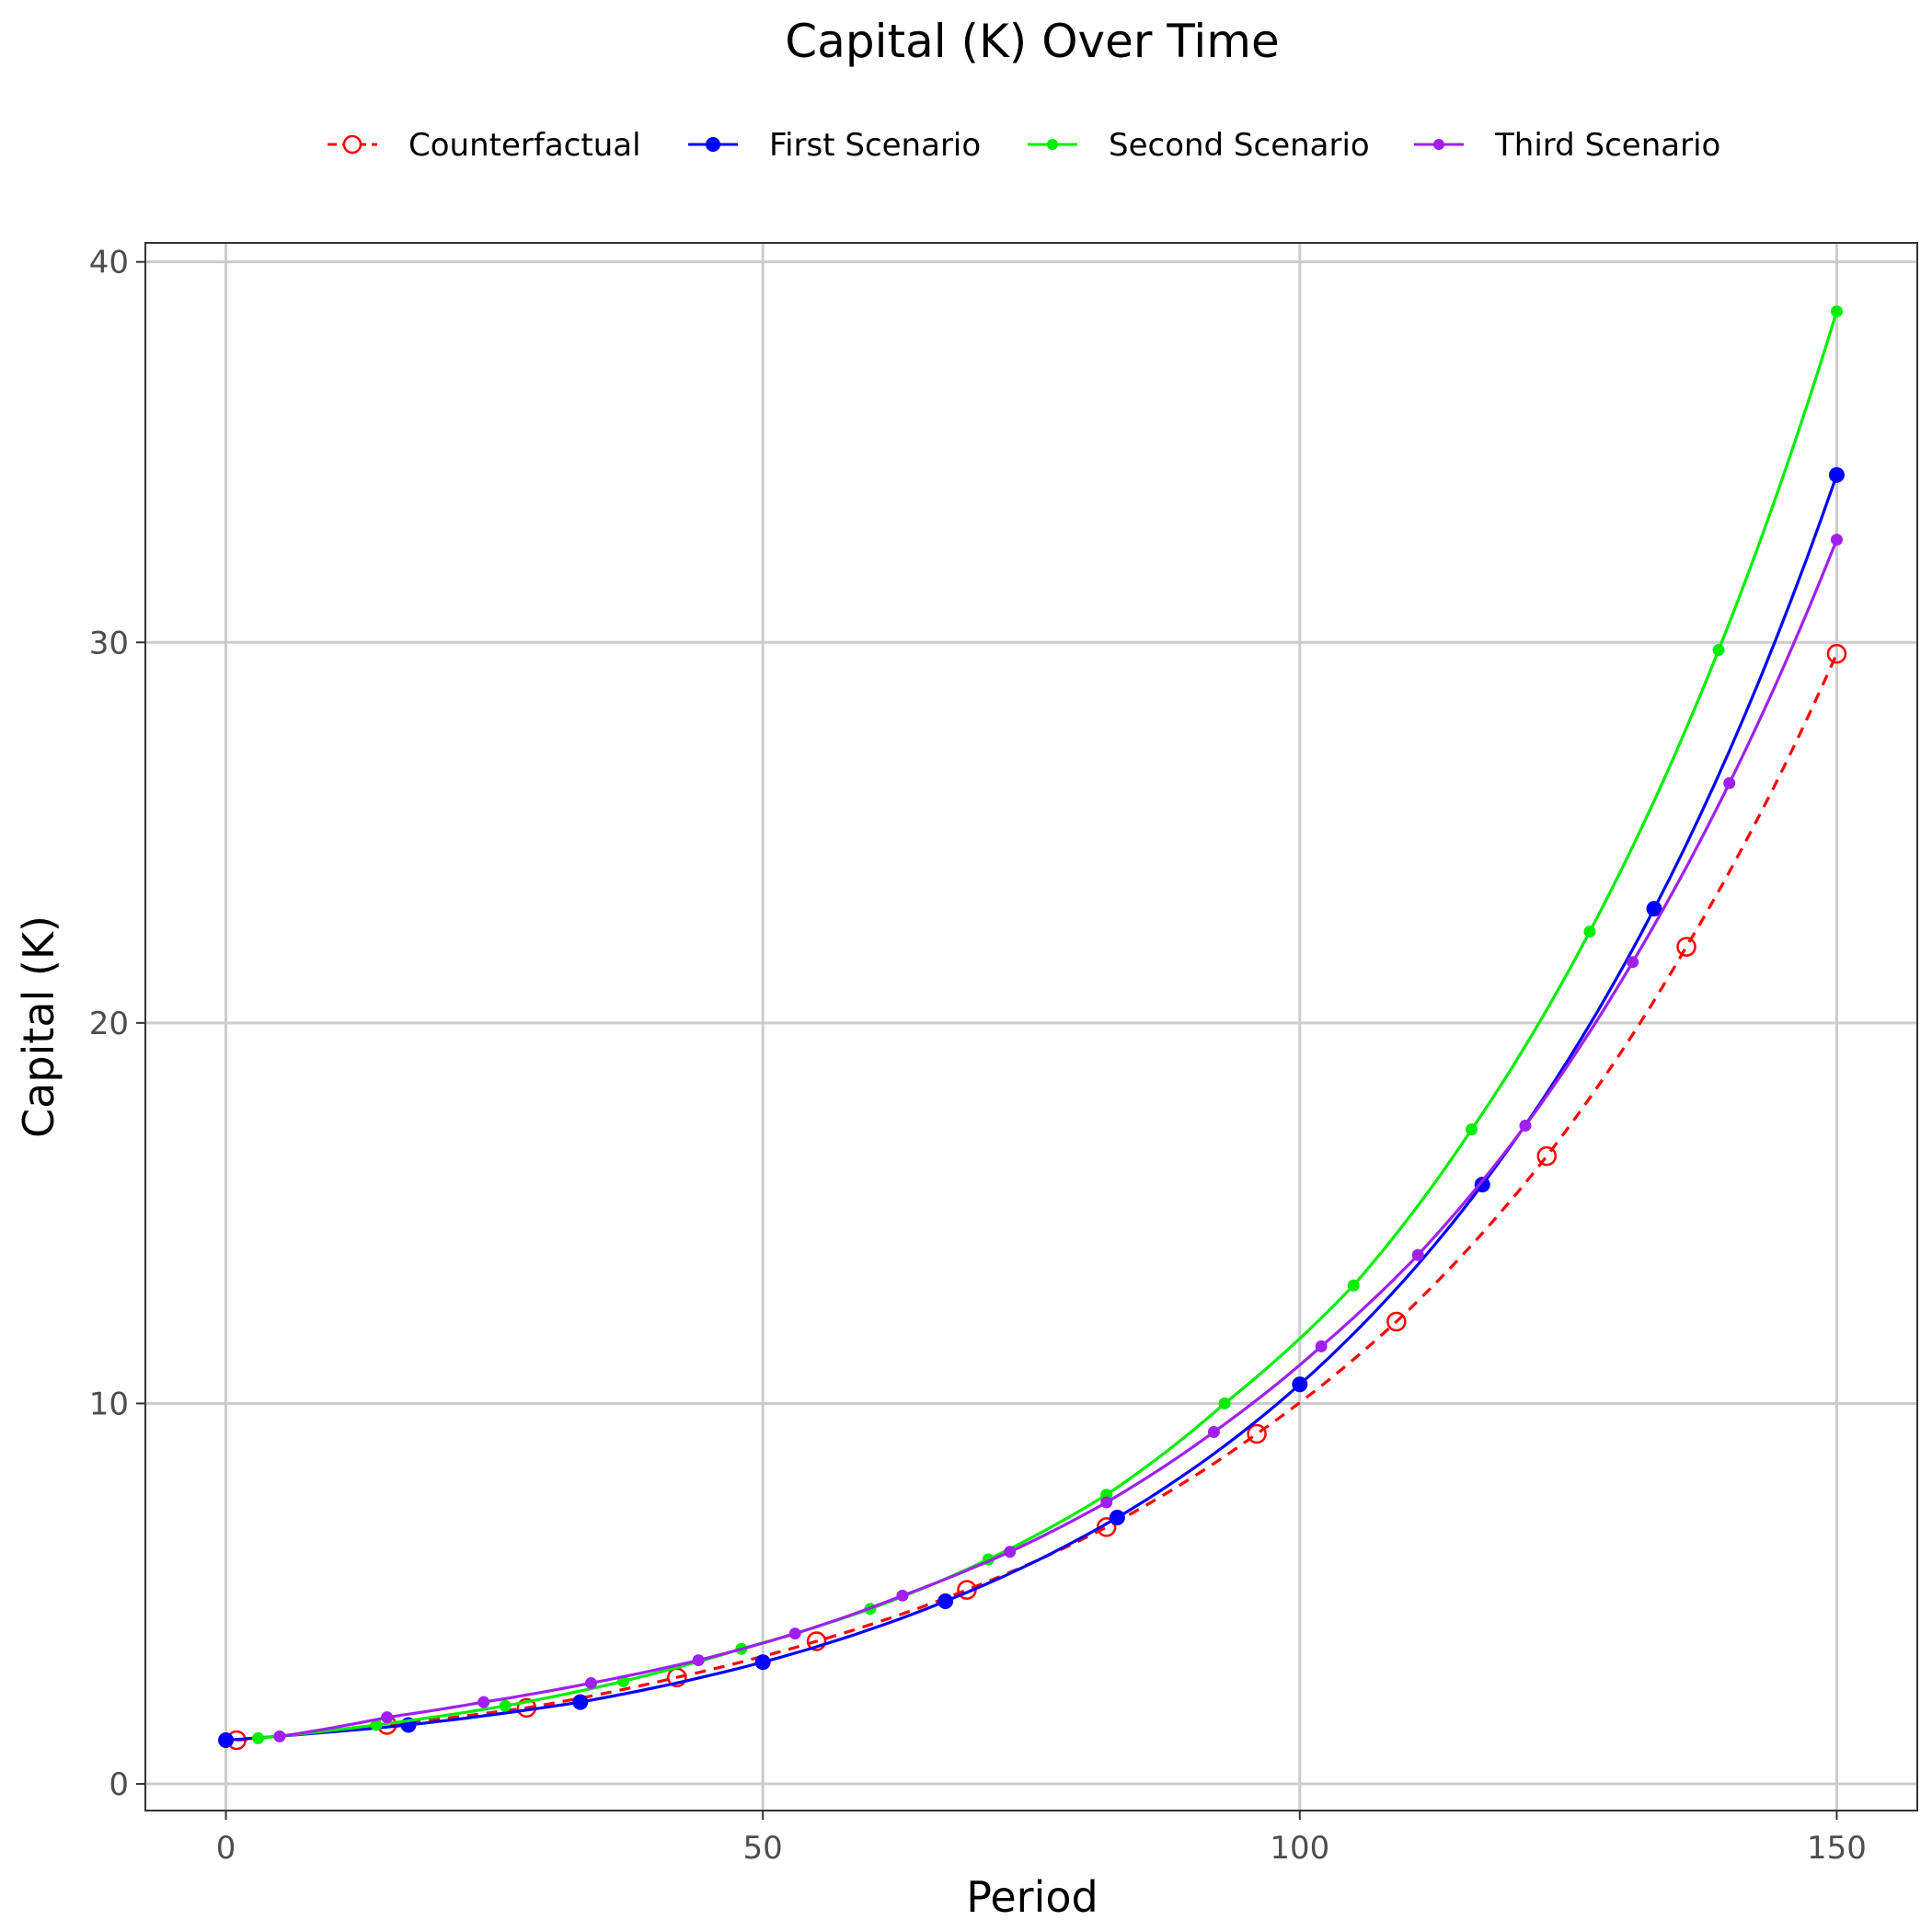 The width and height of the screenshot is (1932, 1932). I want to click on legend-key-marker-third-scenario, so click(1438, 144).